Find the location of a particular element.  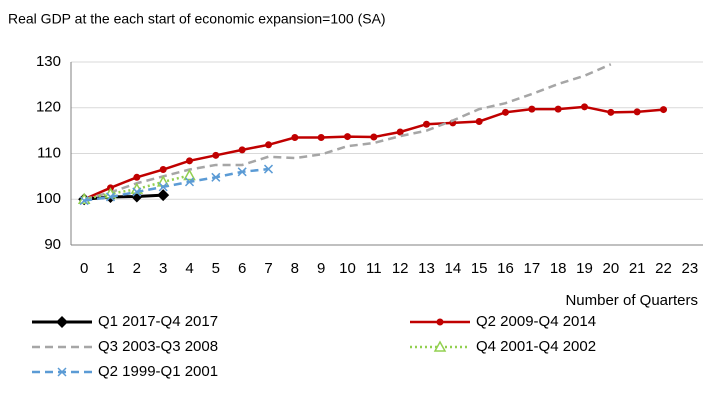

x-tick-label: 20 is located at coordinates (610, 268).